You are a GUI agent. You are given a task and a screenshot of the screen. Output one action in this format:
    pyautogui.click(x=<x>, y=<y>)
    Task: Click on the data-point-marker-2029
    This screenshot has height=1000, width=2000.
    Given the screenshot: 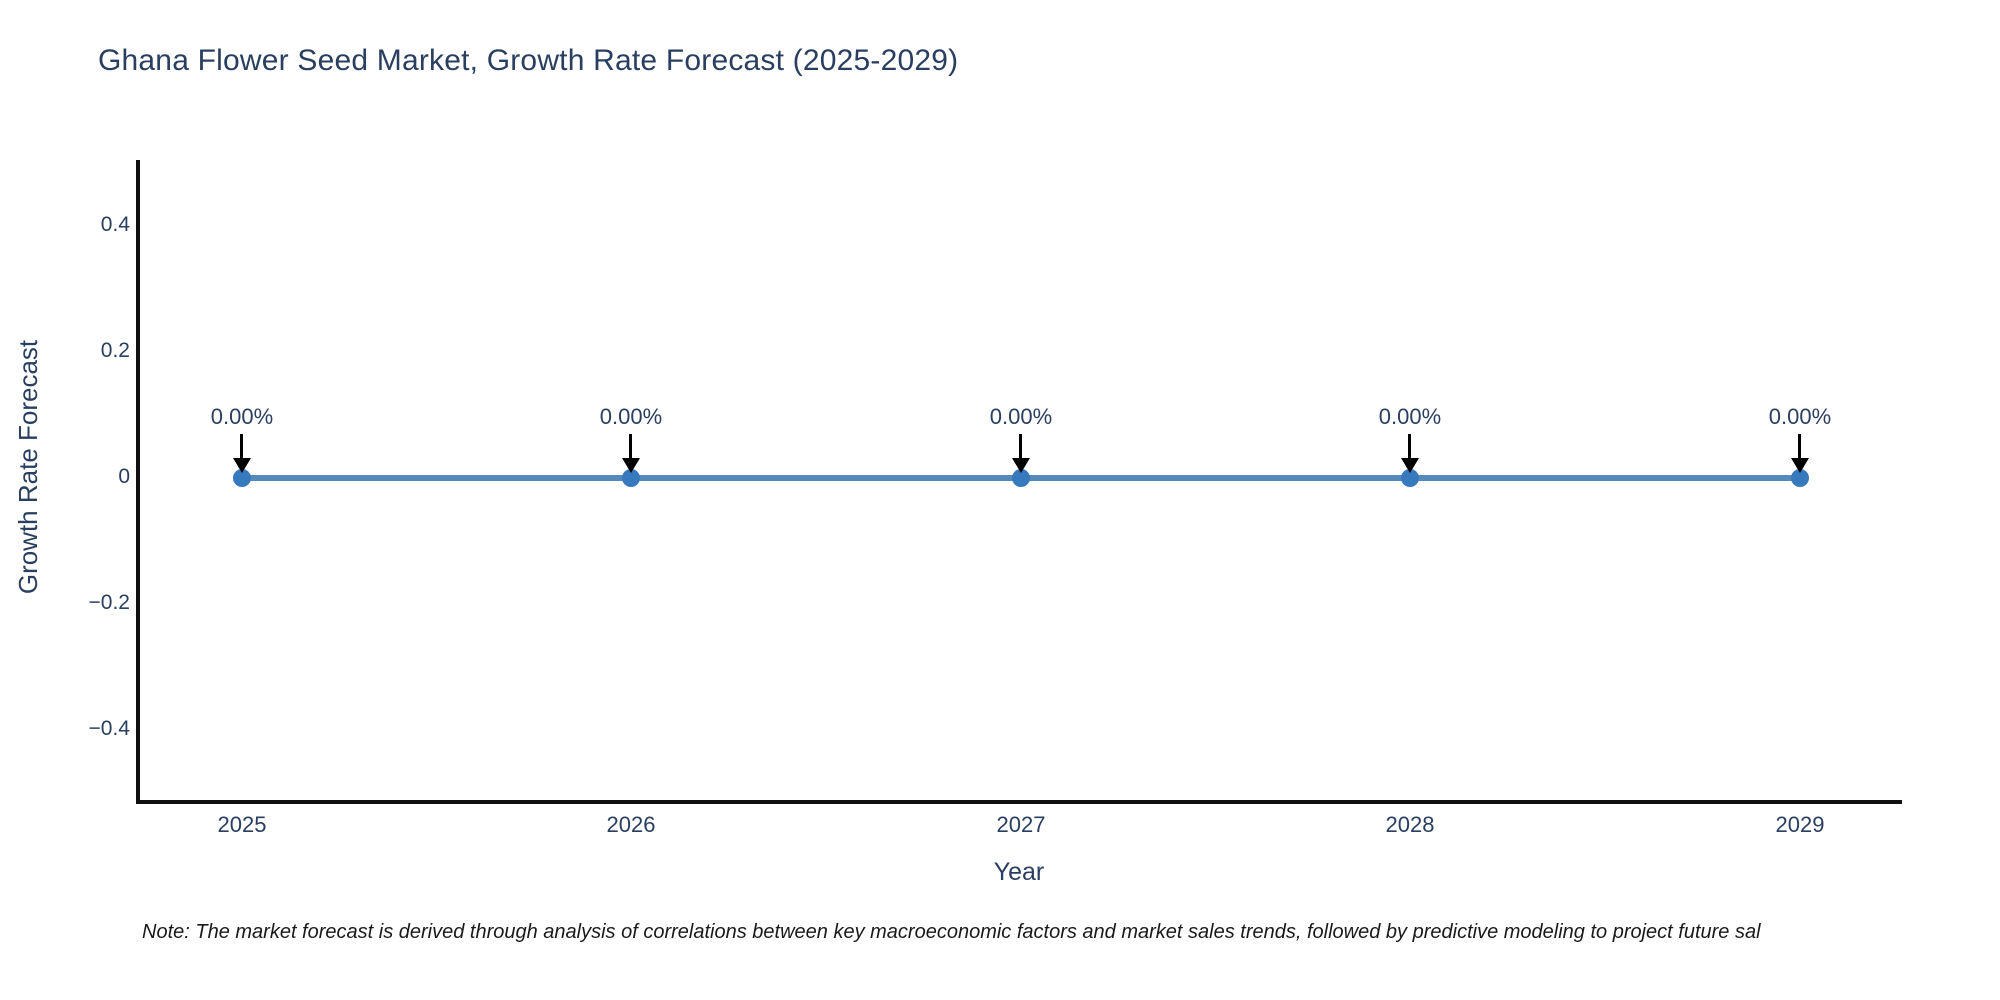 What is the action you would take?
    pyautogui.click(x=1800, y=478)
    